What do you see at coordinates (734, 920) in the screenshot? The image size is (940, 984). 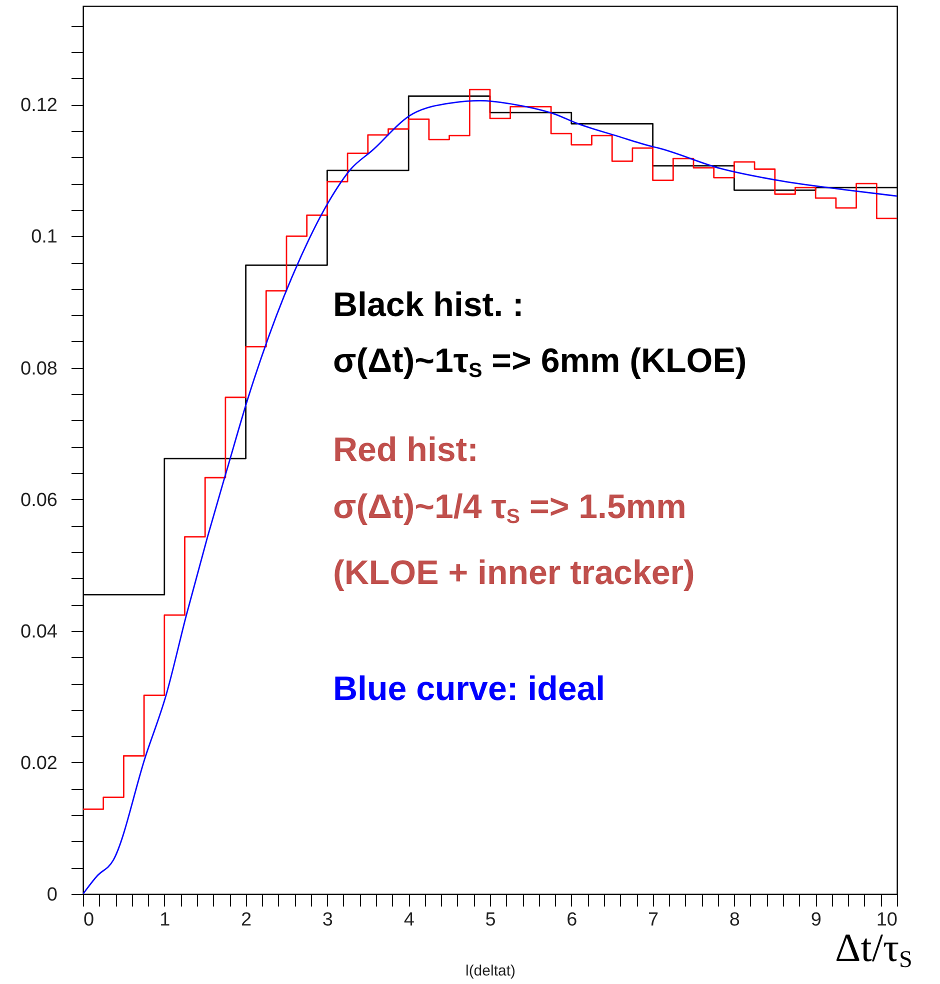 I see `x-tick-label: 8` at bounding box center [734, 920].